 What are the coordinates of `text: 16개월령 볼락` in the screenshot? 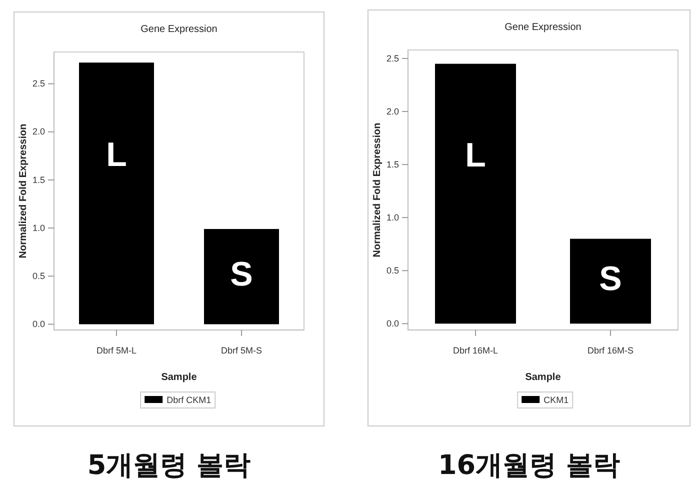 It's located at (529, 465).